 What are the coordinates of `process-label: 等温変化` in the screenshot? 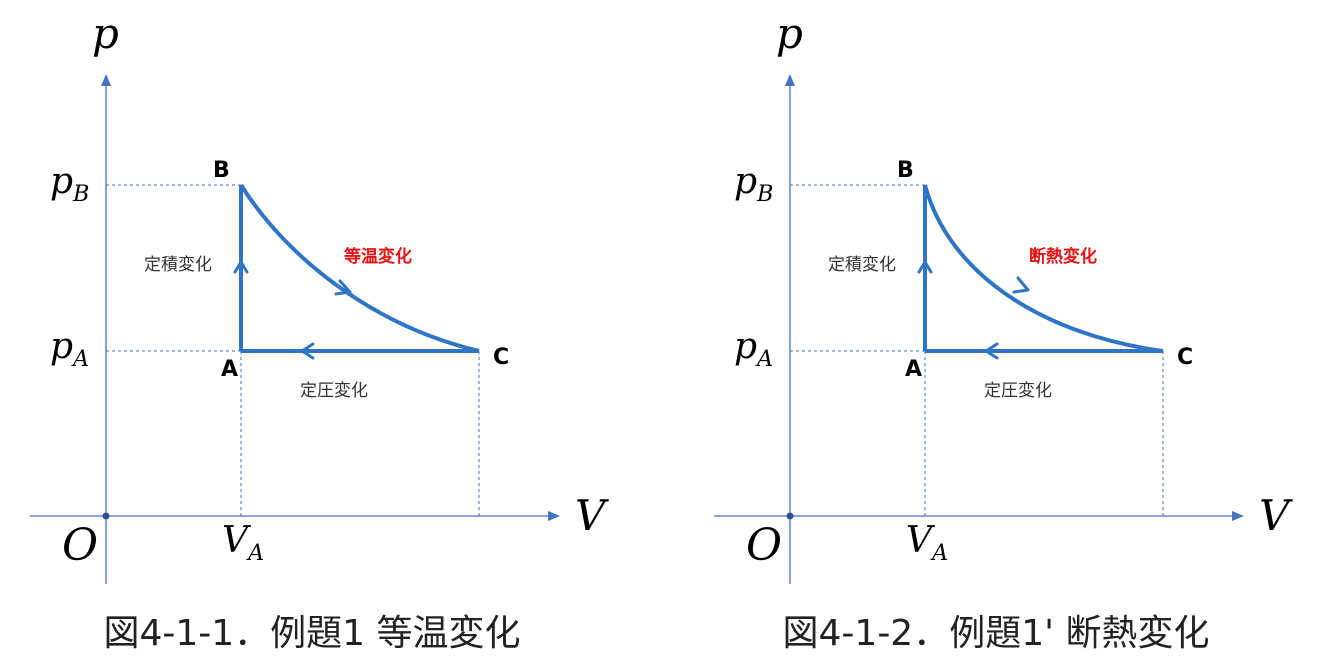 It's located at (378, 256).